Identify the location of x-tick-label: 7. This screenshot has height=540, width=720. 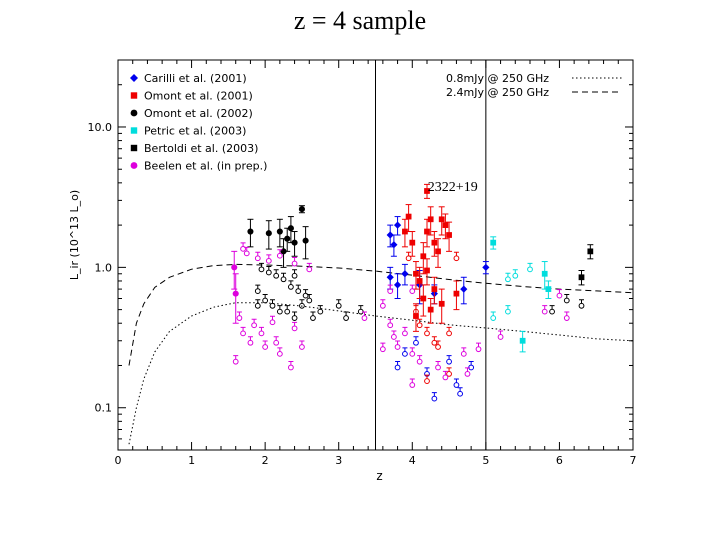
(633, 460).